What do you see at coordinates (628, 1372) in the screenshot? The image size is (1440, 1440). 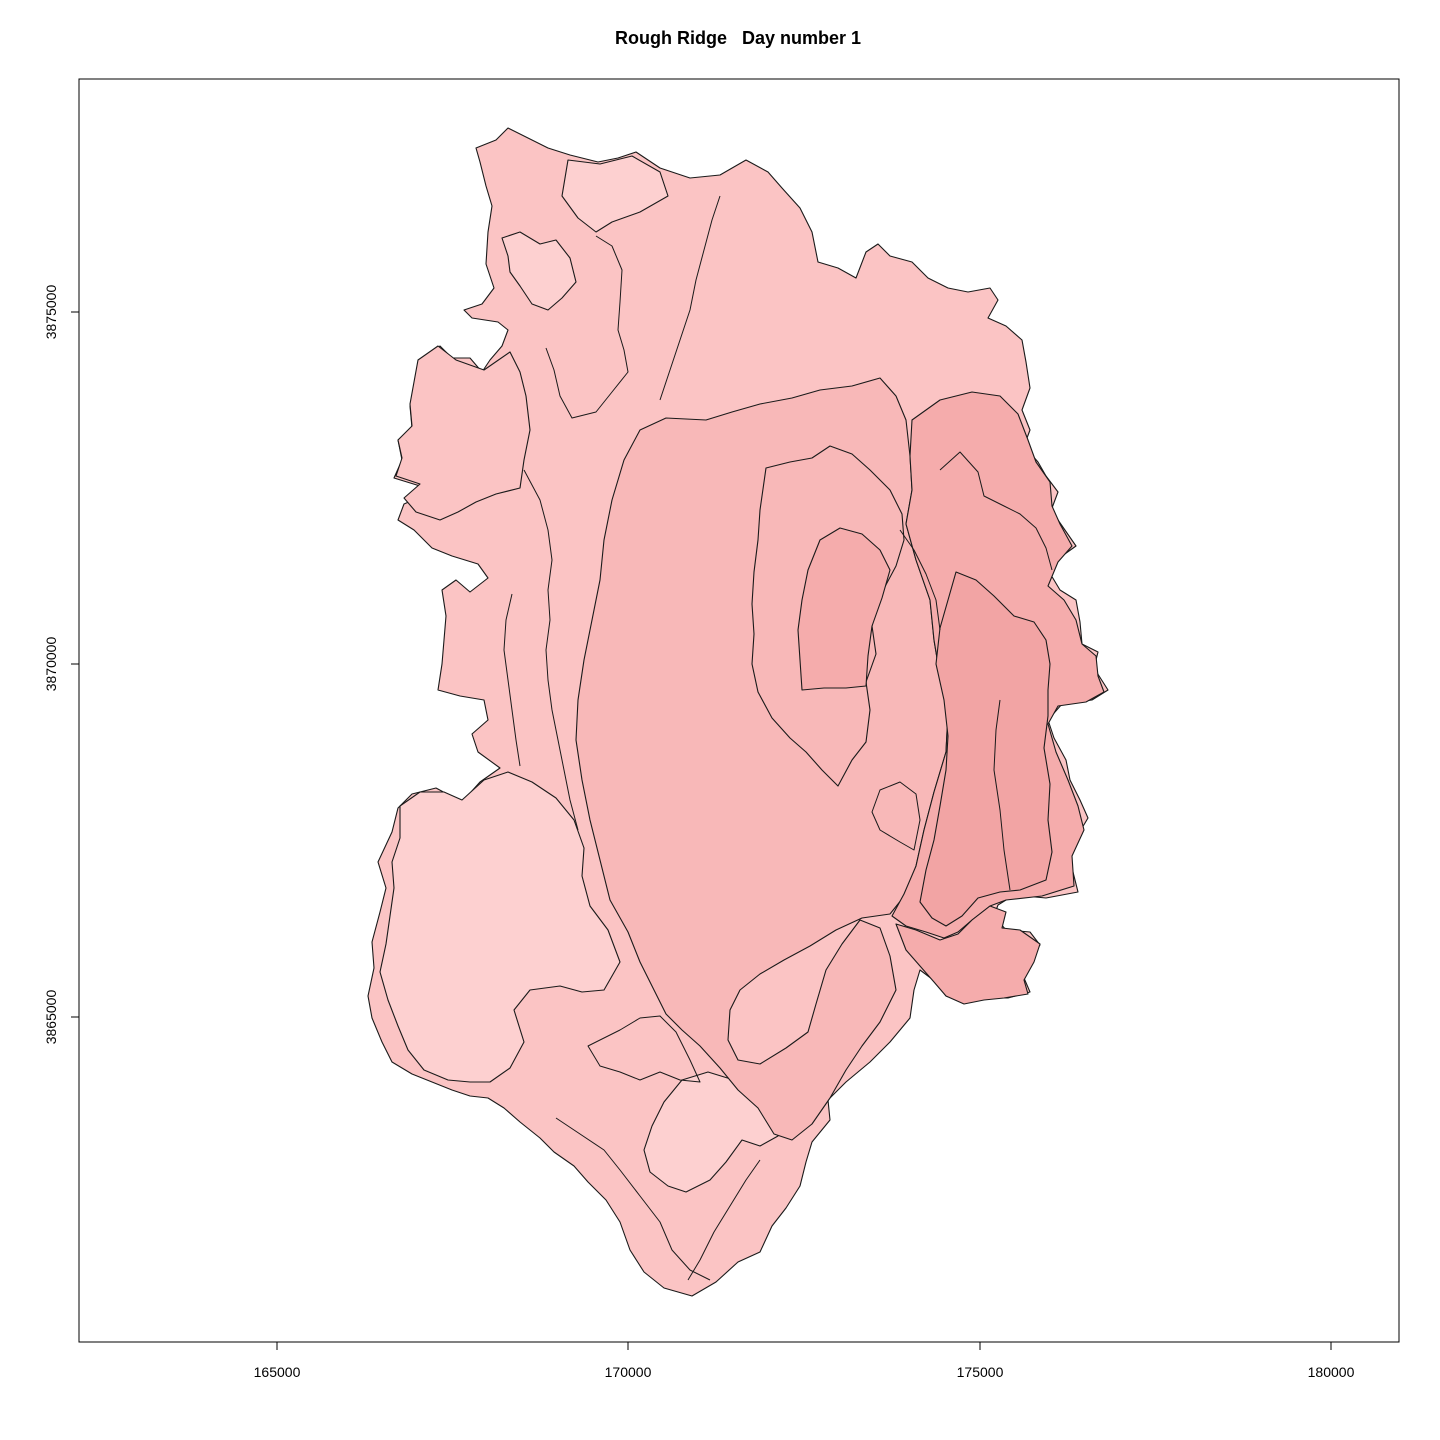 I see `x-tick-label: 170000` at bounding box center [628, 1372].